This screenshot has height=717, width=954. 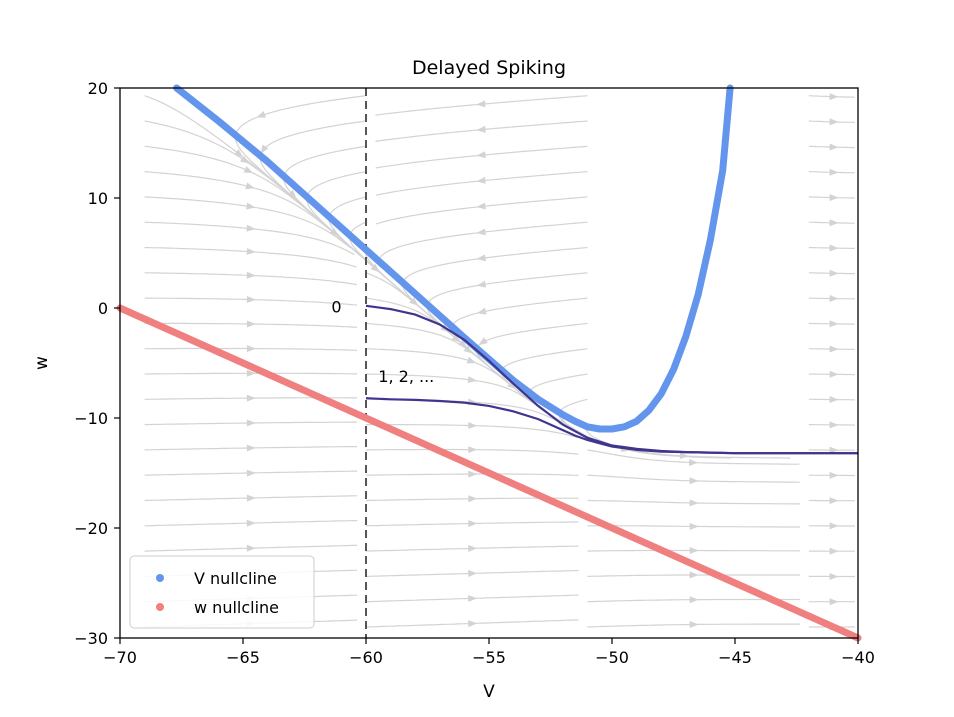 I want to click on legend-label-w-nullcline: w nullcline, so click(x=236, y=607).